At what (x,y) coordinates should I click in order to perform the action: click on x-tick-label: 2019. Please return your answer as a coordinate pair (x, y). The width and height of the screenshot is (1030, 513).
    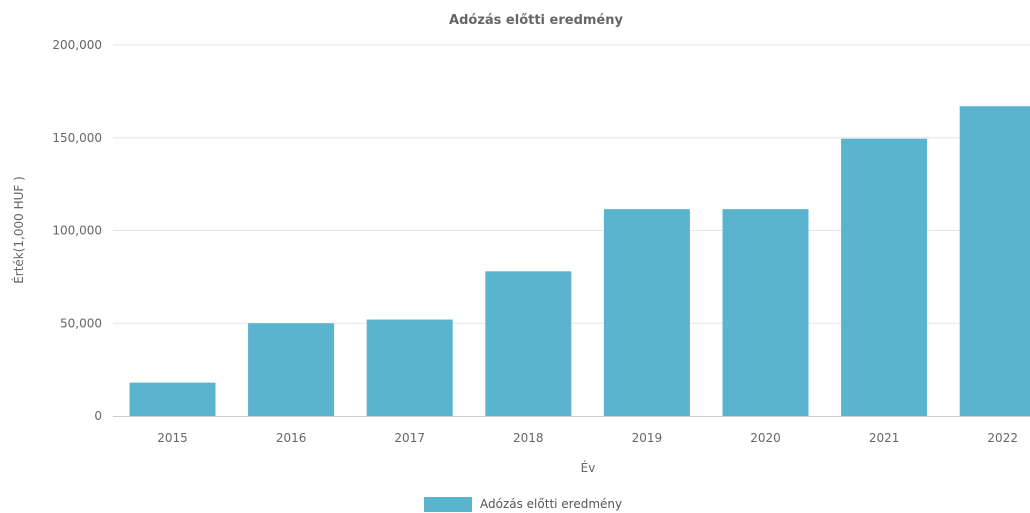
    Looking at the image, I should click on (647, 438).